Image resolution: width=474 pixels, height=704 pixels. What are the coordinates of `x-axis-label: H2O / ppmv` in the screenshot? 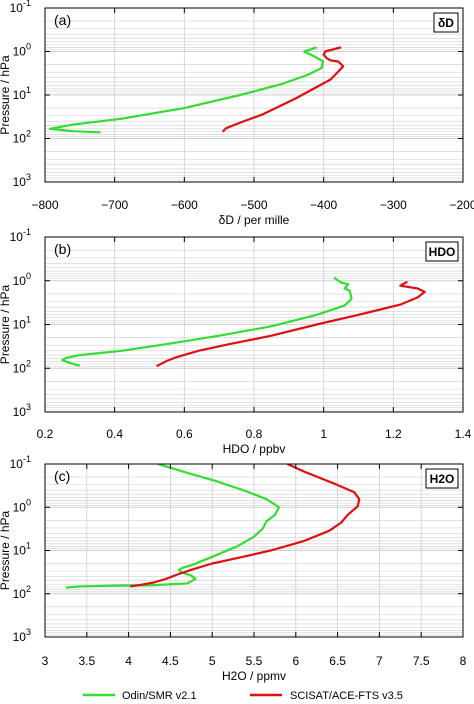 It's located at (254, 676).